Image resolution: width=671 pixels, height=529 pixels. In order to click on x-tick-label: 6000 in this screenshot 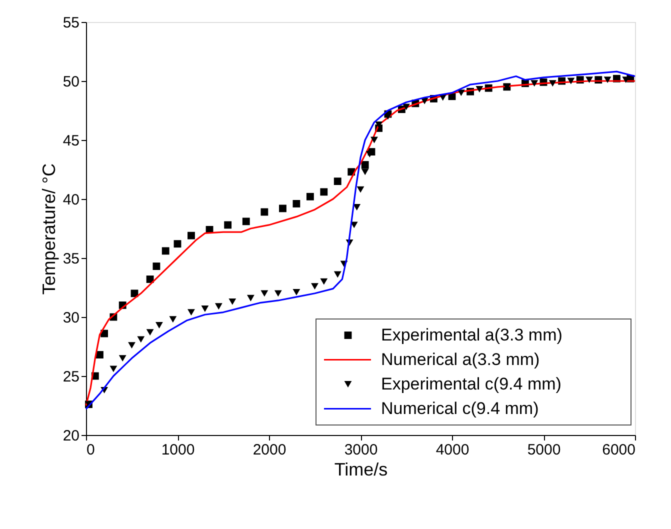, I will do `click(619, 450)`.